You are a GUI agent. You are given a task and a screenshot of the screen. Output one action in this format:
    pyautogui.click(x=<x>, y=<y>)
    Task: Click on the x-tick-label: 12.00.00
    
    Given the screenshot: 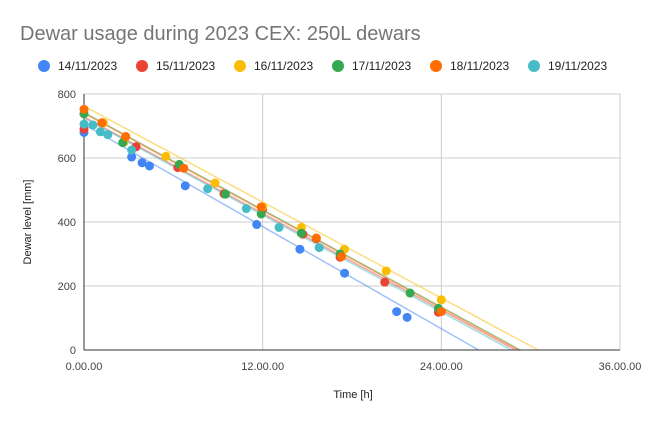 What is the action you would take?
    pyautogui.click(x=262, y=367)
    